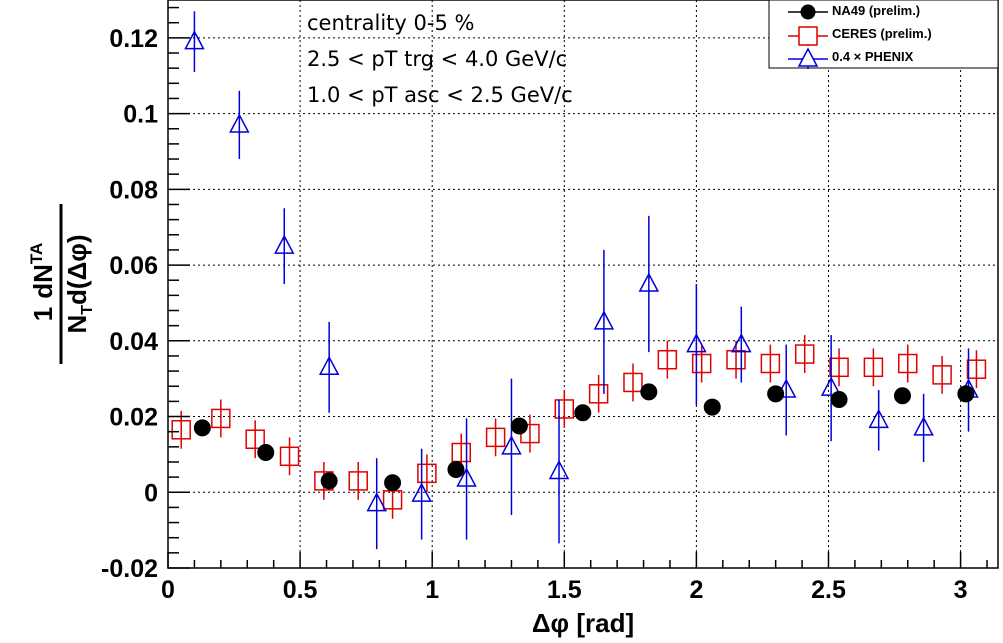 The height and width of the screenshot is (643, 1003). I want to click on y-axis-denominator-rest: d(Δφ), so click(77, 269).